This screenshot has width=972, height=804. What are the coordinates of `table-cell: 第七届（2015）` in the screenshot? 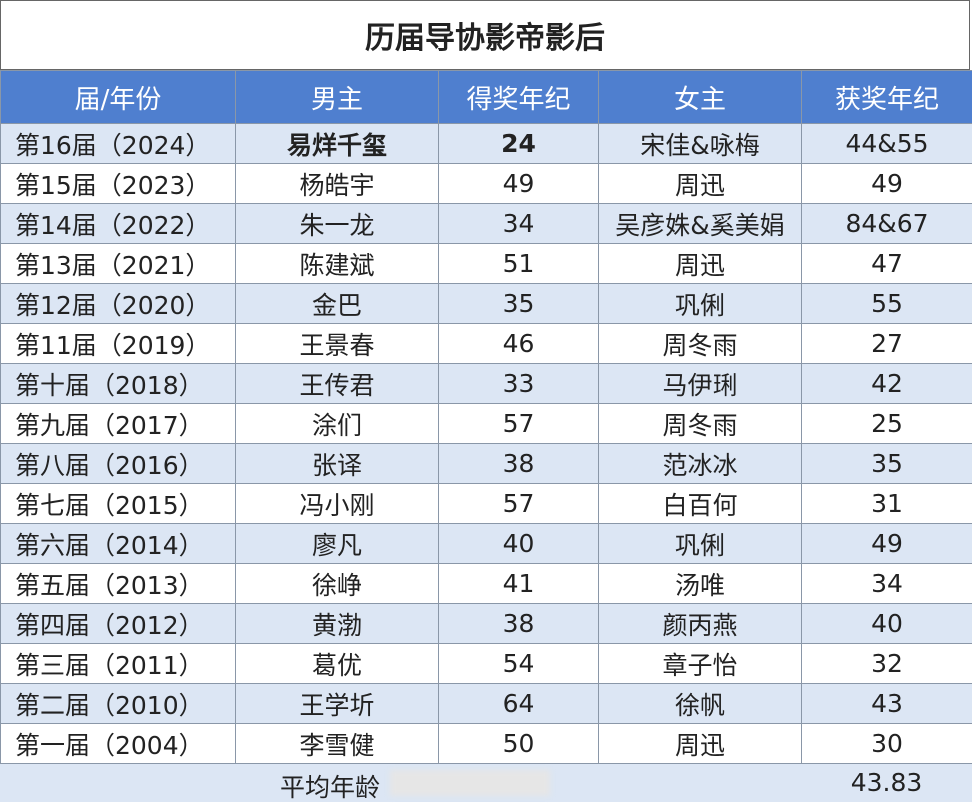 It's located at (118, 504).